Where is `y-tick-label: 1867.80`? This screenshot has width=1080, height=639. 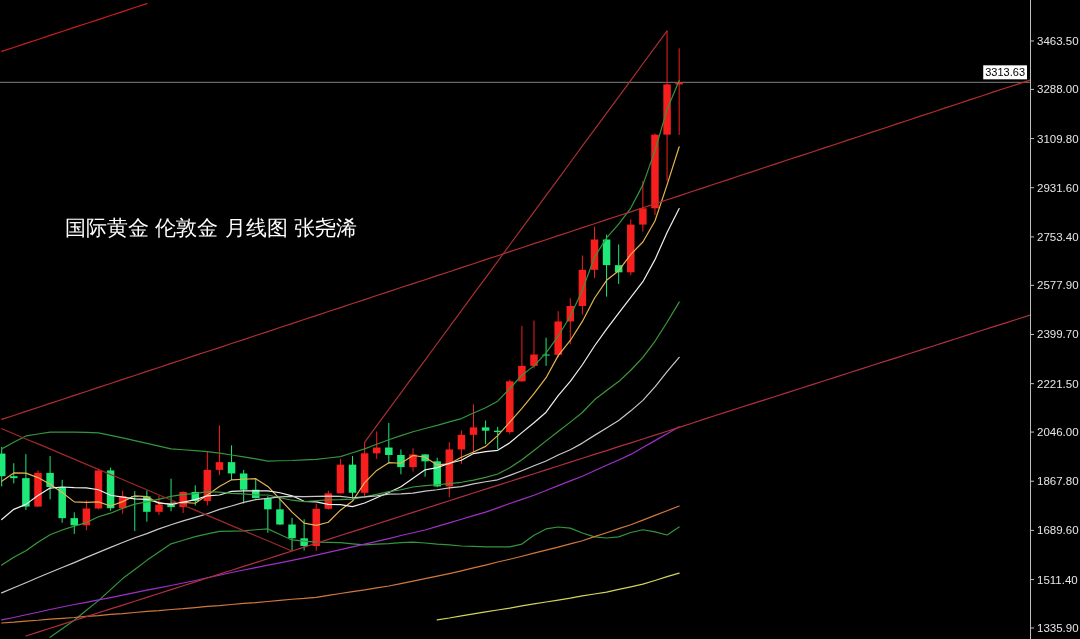
y-tick-label: 1867.80 is located at coordinates (1058, 481).